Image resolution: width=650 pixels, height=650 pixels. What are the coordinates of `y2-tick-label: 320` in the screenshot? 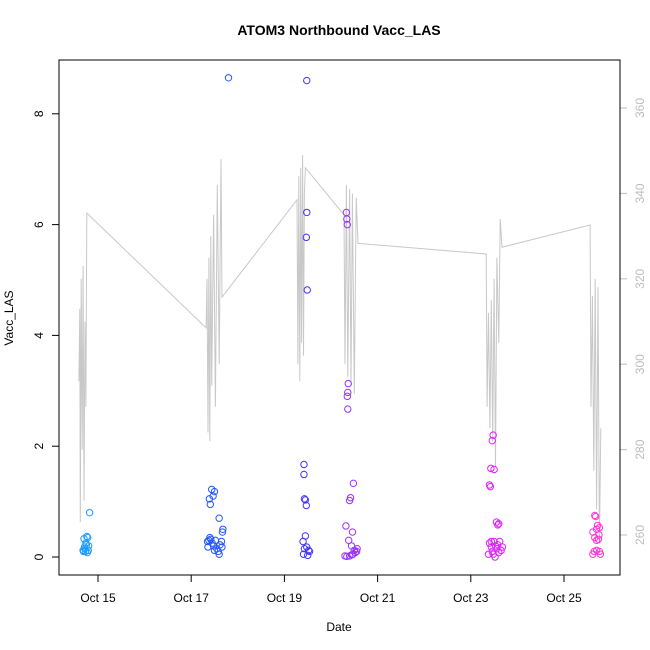 It's located at (640, 278).